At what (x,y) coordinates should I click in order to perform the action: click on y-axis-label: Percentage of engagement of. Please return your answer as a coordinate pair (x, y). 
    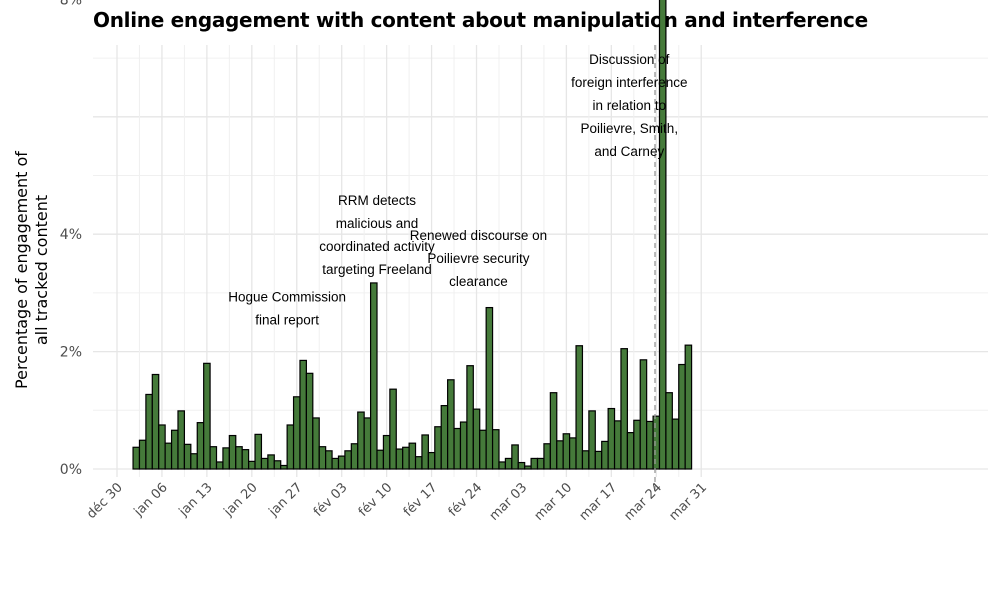
    Looking at the image, I should click on (21, 270).